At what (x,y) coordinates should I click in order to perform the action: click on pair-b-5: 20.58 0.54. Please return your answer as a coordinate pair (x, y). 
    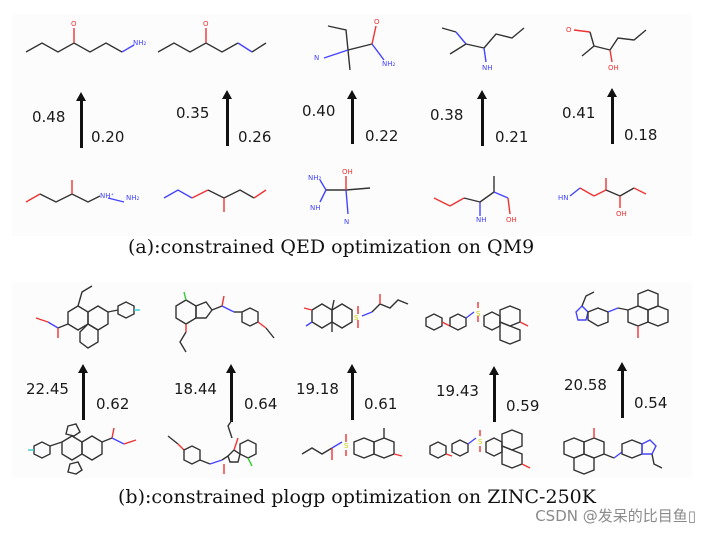
    Looking at the image, I should click on (624, 380).